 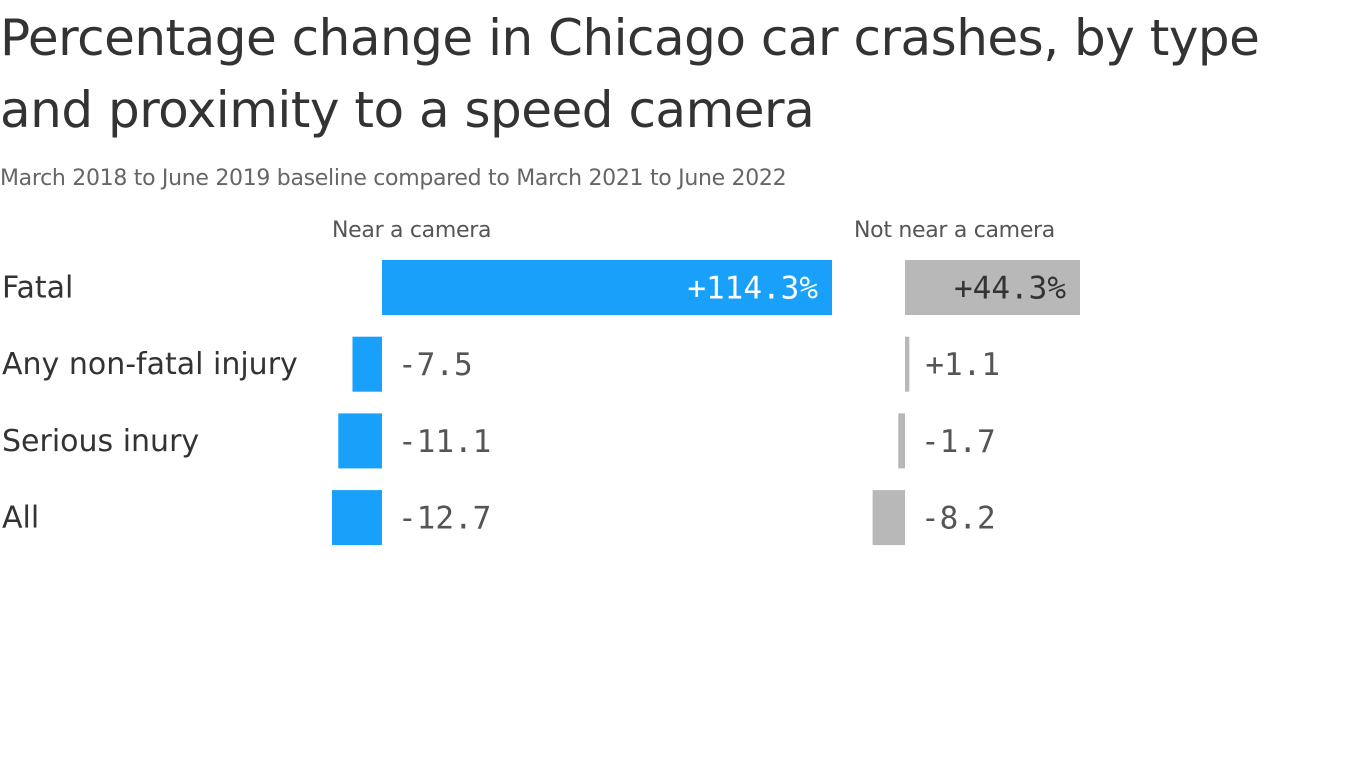 I want to click on data-label: -8.2, so click(x=958, y=519).